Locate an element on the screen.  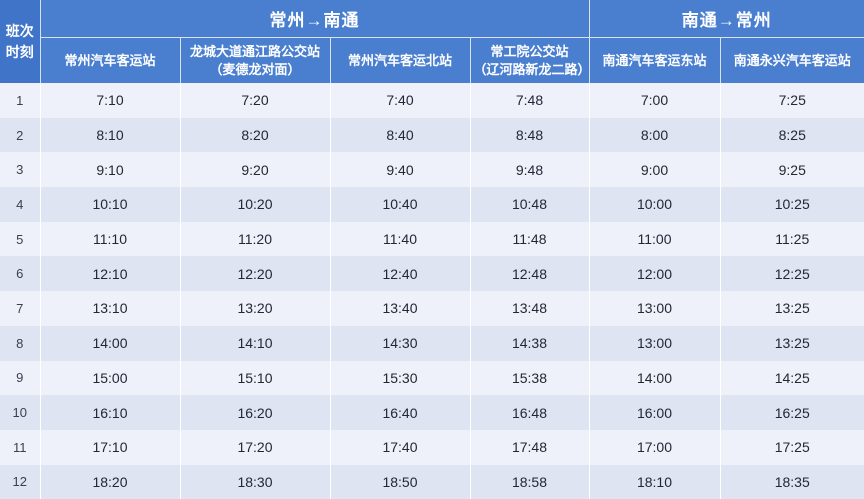
row-index: 7 is located at coordinates (20, 308).